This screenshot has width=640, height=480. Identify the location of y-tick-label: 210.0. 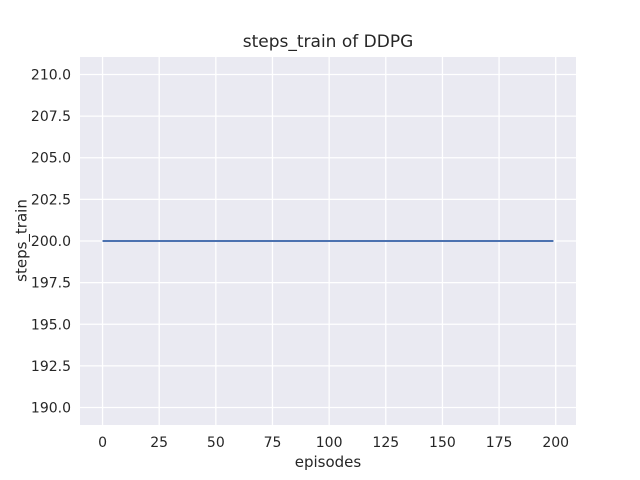
(51, 75).